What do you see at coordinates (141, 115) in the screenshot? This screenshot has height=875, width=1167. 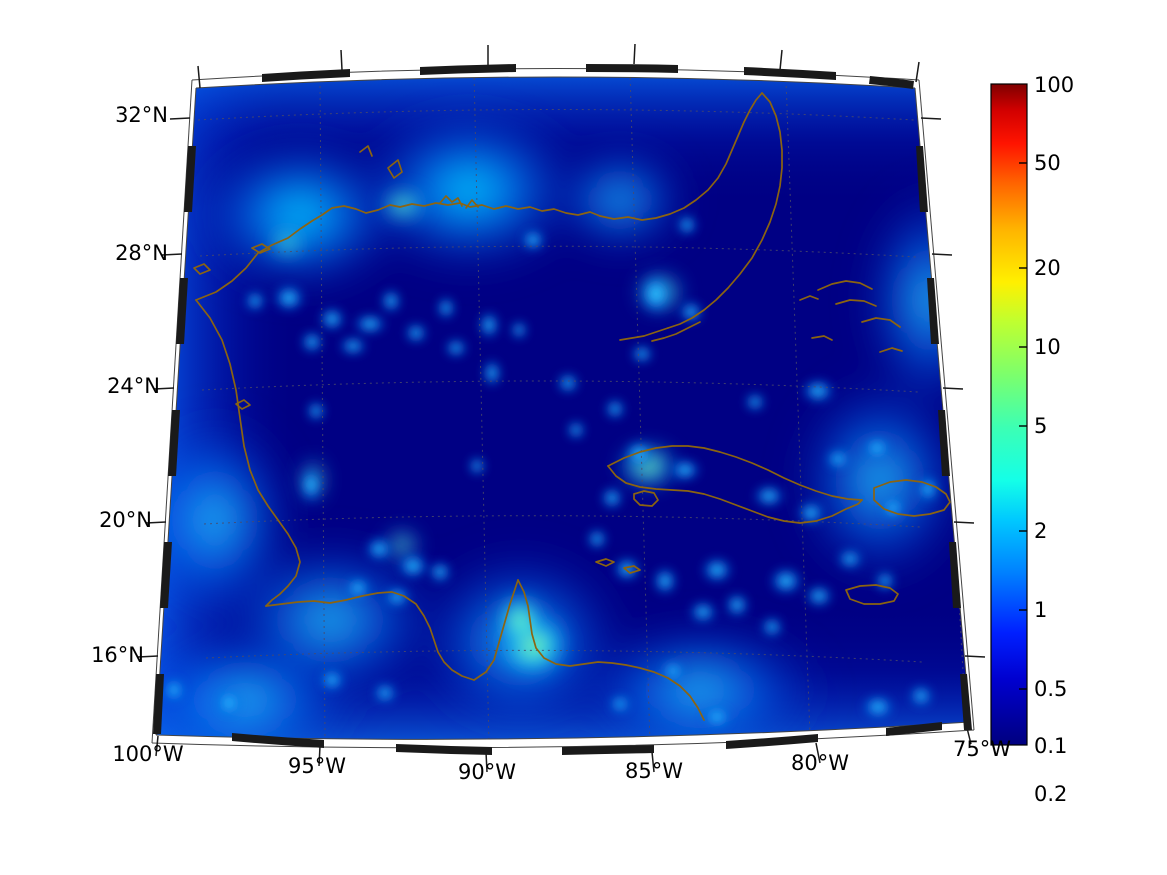 I see `y-tick-label-32N: 32°N` at bounding box center [141, 115].